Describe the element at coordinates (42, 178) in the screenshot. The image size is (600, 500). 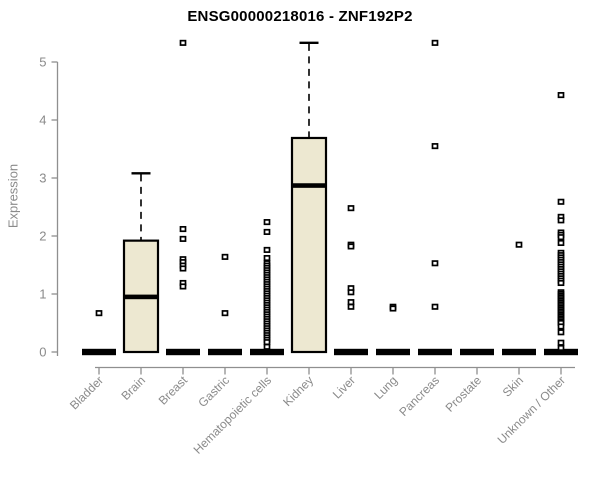
I see `y-tick-label: 3` at that location.